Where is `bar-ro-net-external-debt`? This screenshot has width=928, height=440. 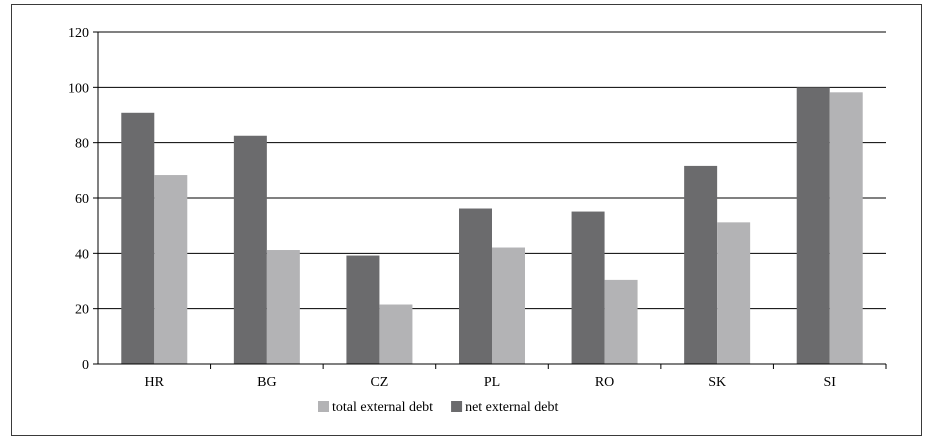 bar-ro-net-external-debt is located at coordinates (588, 287).